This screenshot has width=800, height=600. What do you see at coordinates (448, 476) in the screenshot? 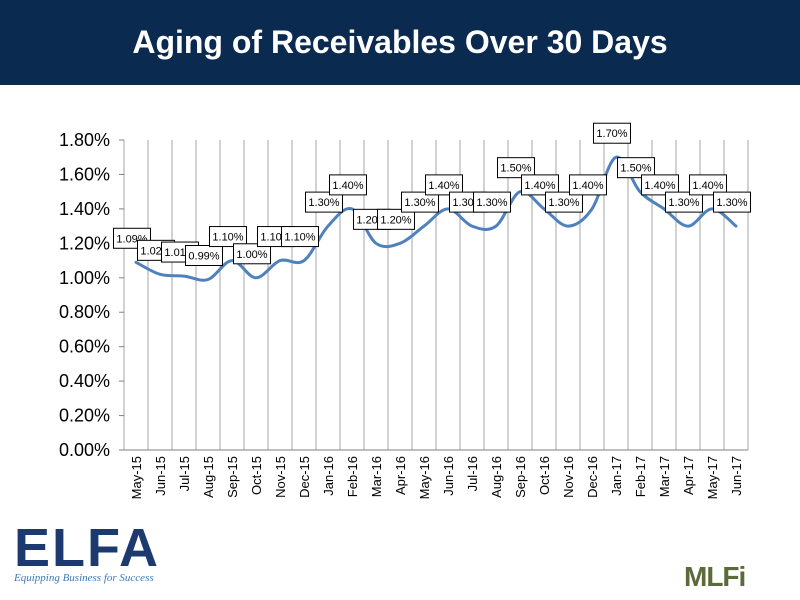
I see `x-tick-label: Jun-16` at bounding box center [448, 476].